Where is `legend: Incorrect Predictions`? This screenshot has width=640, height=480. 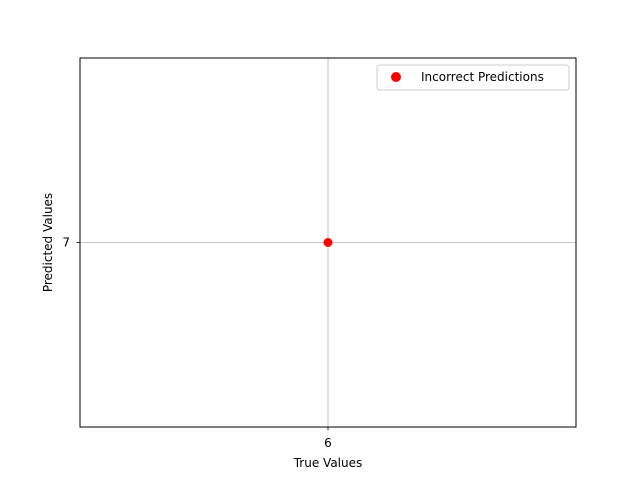
legend: Incorrect Predictions is located at coordinates (473, 77).